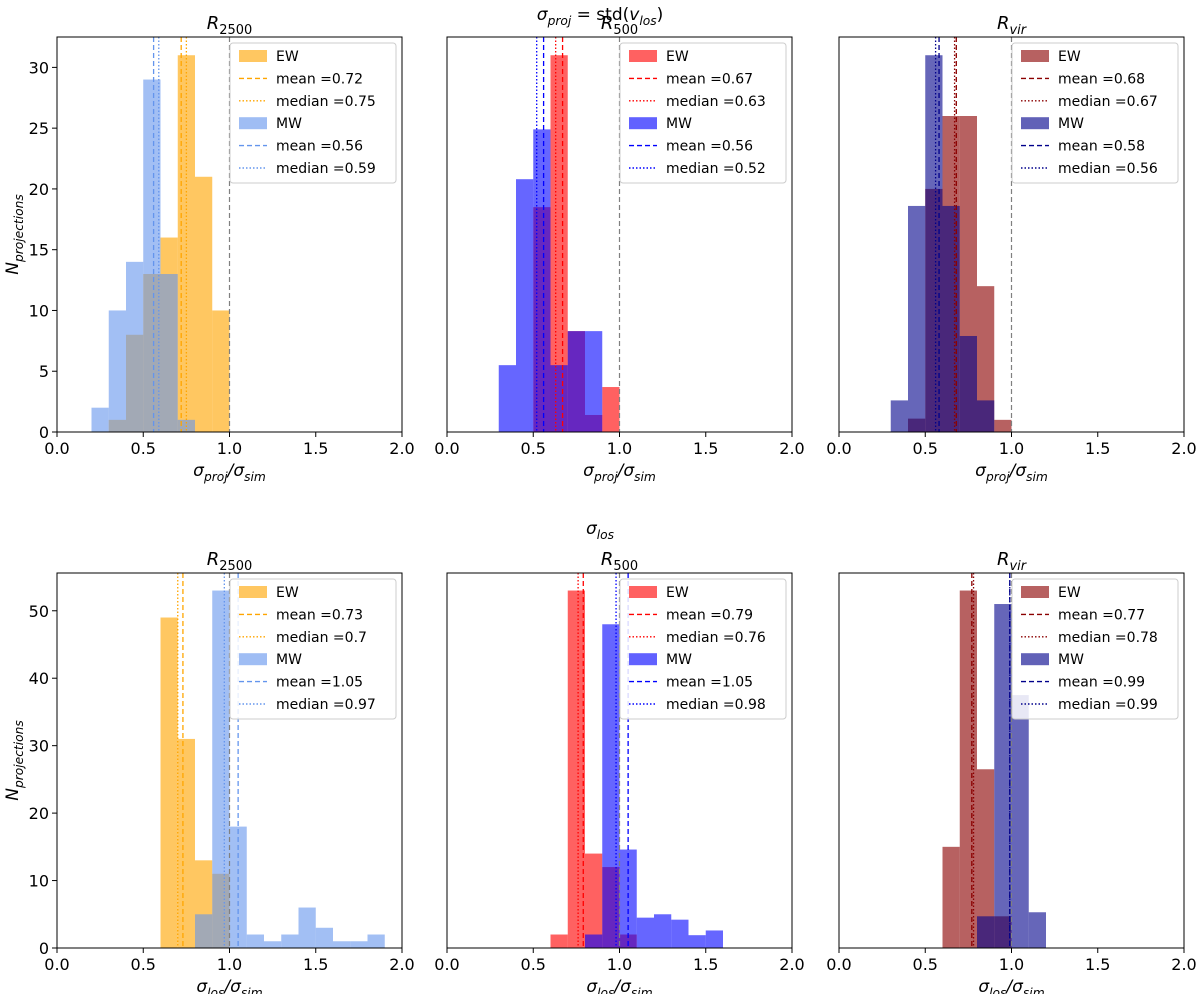 The width and height of the screenshot is (1200, 994). What do you see at coordinates (321, 638) in the screenshot?
I see `legend-label: median =0.7` at bounding box center [321, 638].